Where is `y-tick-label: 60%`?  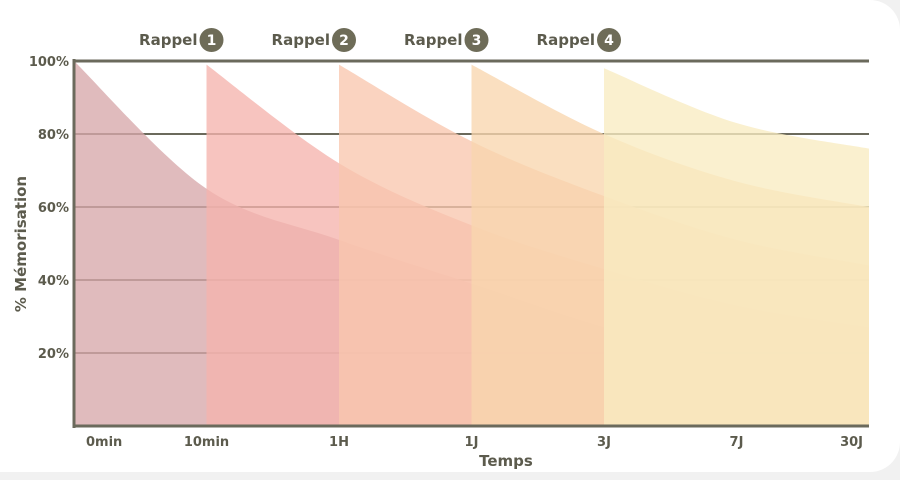 y-tick-label: 60% is located at coordinates (53, 208).